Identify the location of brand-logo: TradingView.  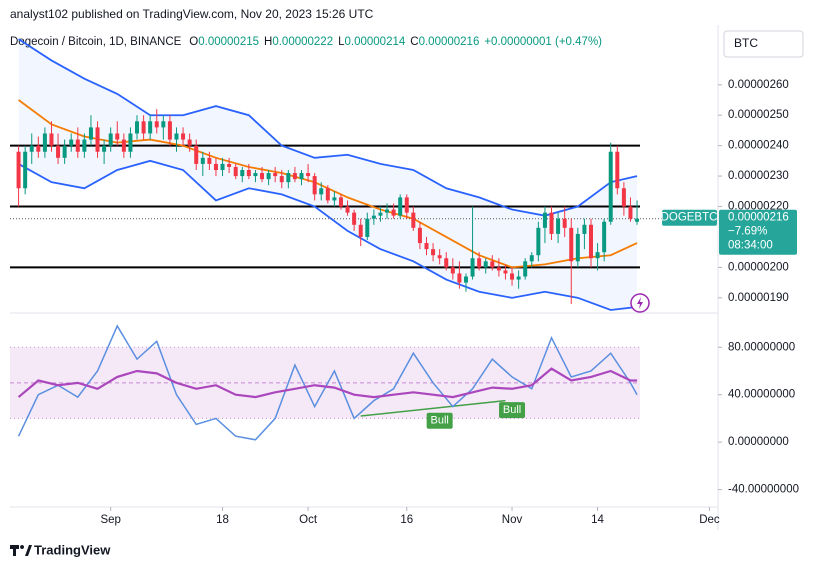
(60, 549).